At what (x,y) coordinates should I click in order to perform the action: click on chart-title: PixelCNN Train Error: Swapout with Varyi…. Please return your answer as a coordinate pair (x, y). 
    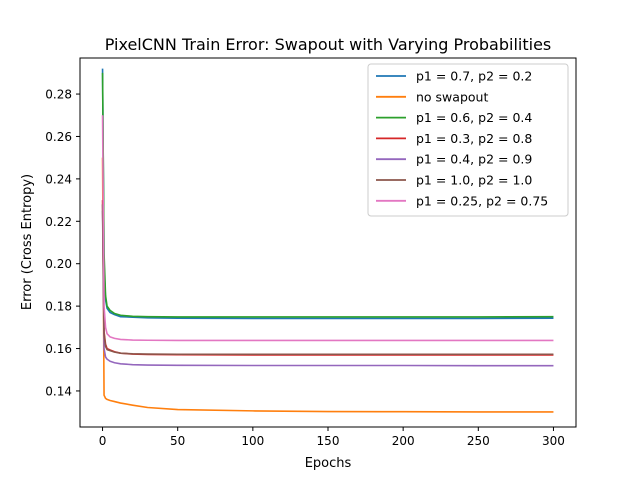
    Looking at the image, I should click on (328, 44).